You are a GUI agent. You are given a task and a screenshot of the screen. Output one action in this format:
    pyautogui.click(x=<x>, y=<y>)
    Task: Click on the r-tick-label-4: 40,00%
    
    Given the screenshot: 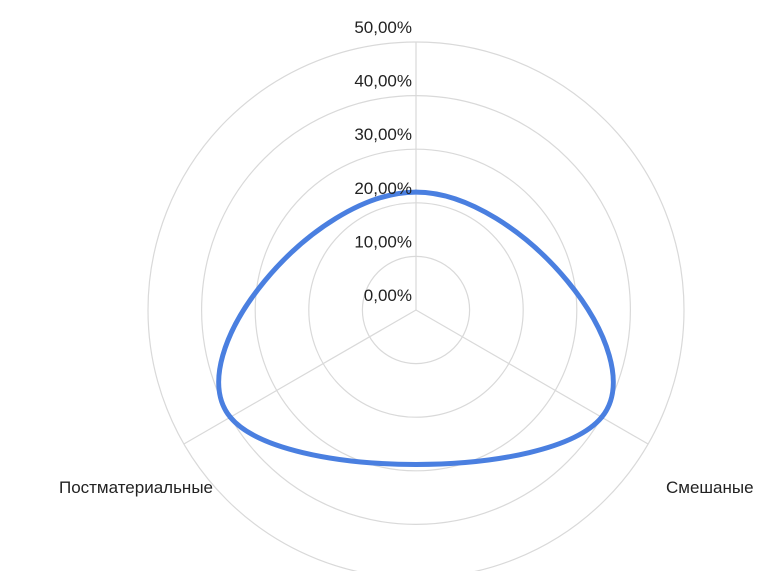 What is the action you would take?
    pyautogui.click(x=383, y=81)
    